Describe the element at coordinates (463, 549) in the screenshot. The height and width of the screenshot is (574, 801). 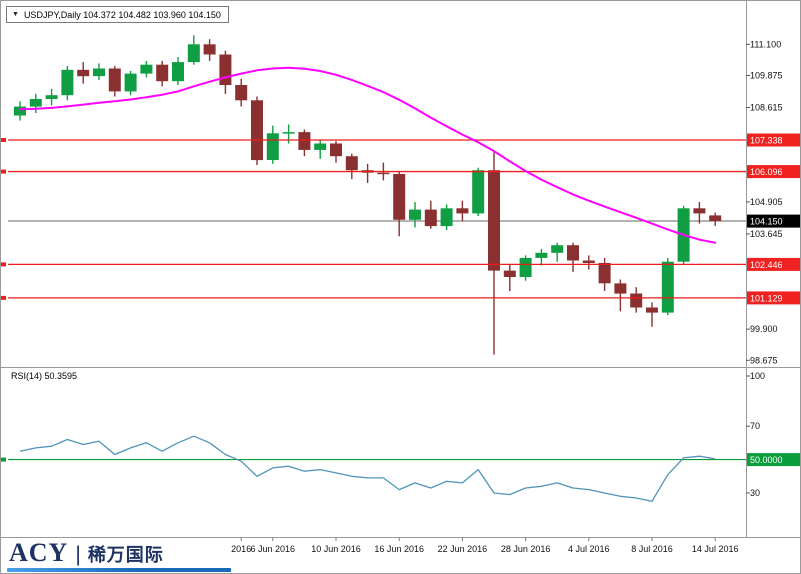
I see `date-label: 22 Jun 2016` at that location.